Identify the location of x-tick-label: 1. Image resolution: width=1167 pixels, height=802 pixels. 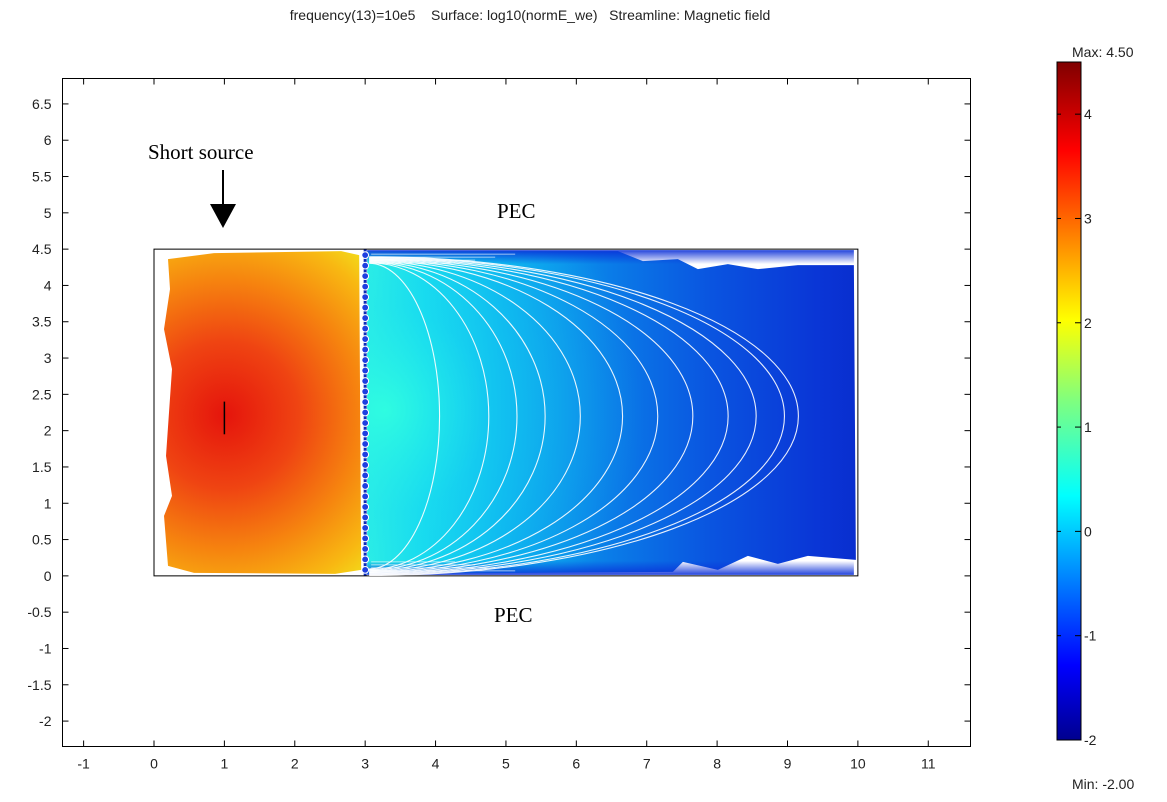
(224, 764).